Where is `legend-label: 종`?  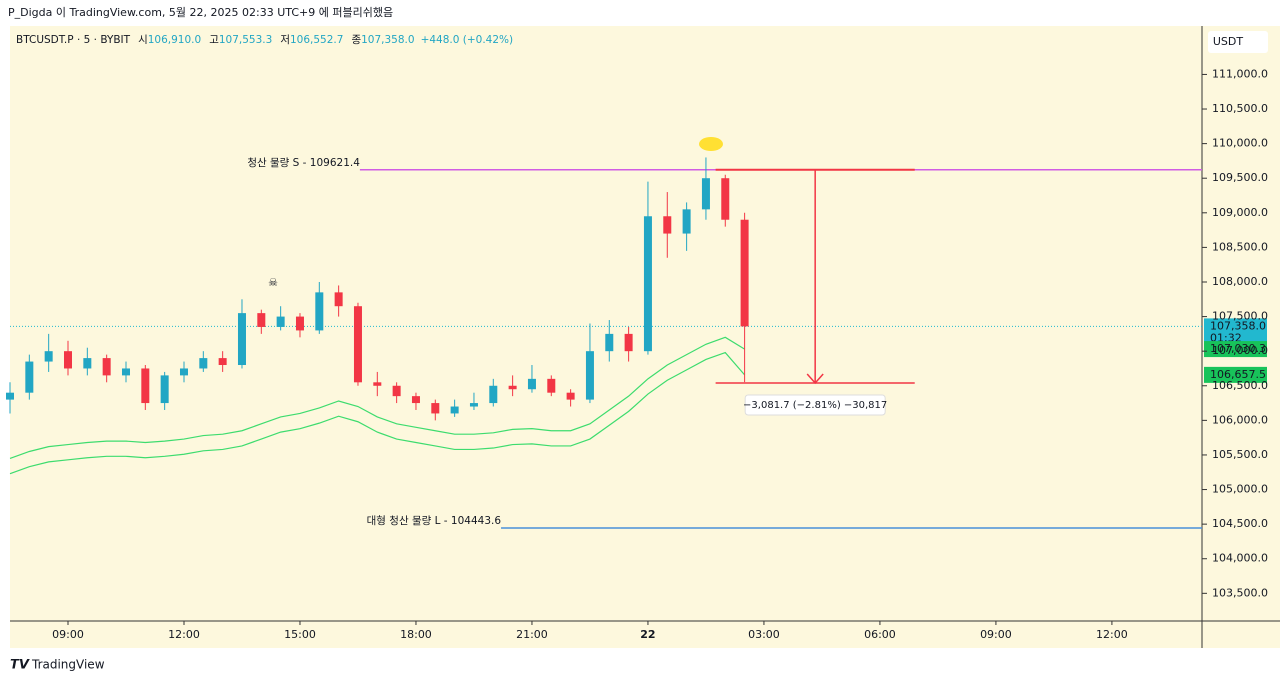 legend-label: 종 is located at coordinates (356, 40).